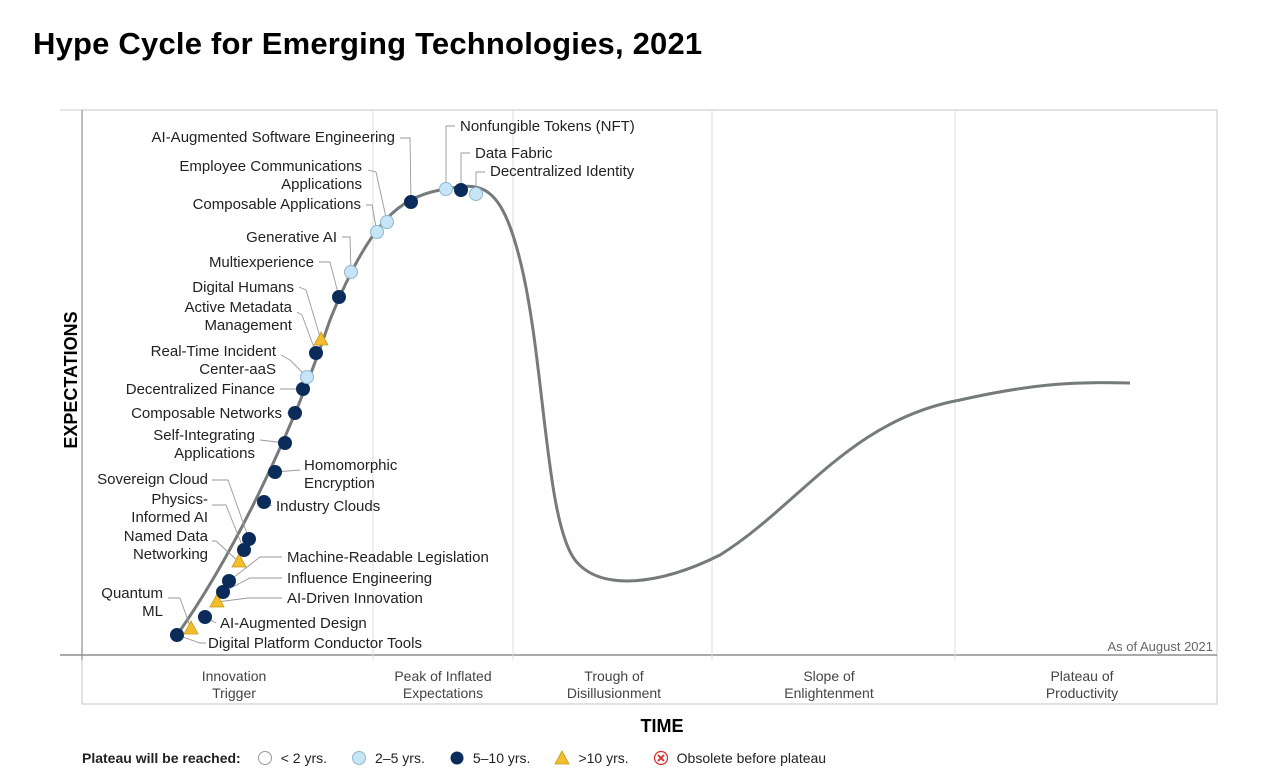 This screenshot has height=782, width=1280. What do you see at coordinates (603, 758) in the screenshot?
I see `legend-label: >10 yrs.` at bounding box center [603, 758].